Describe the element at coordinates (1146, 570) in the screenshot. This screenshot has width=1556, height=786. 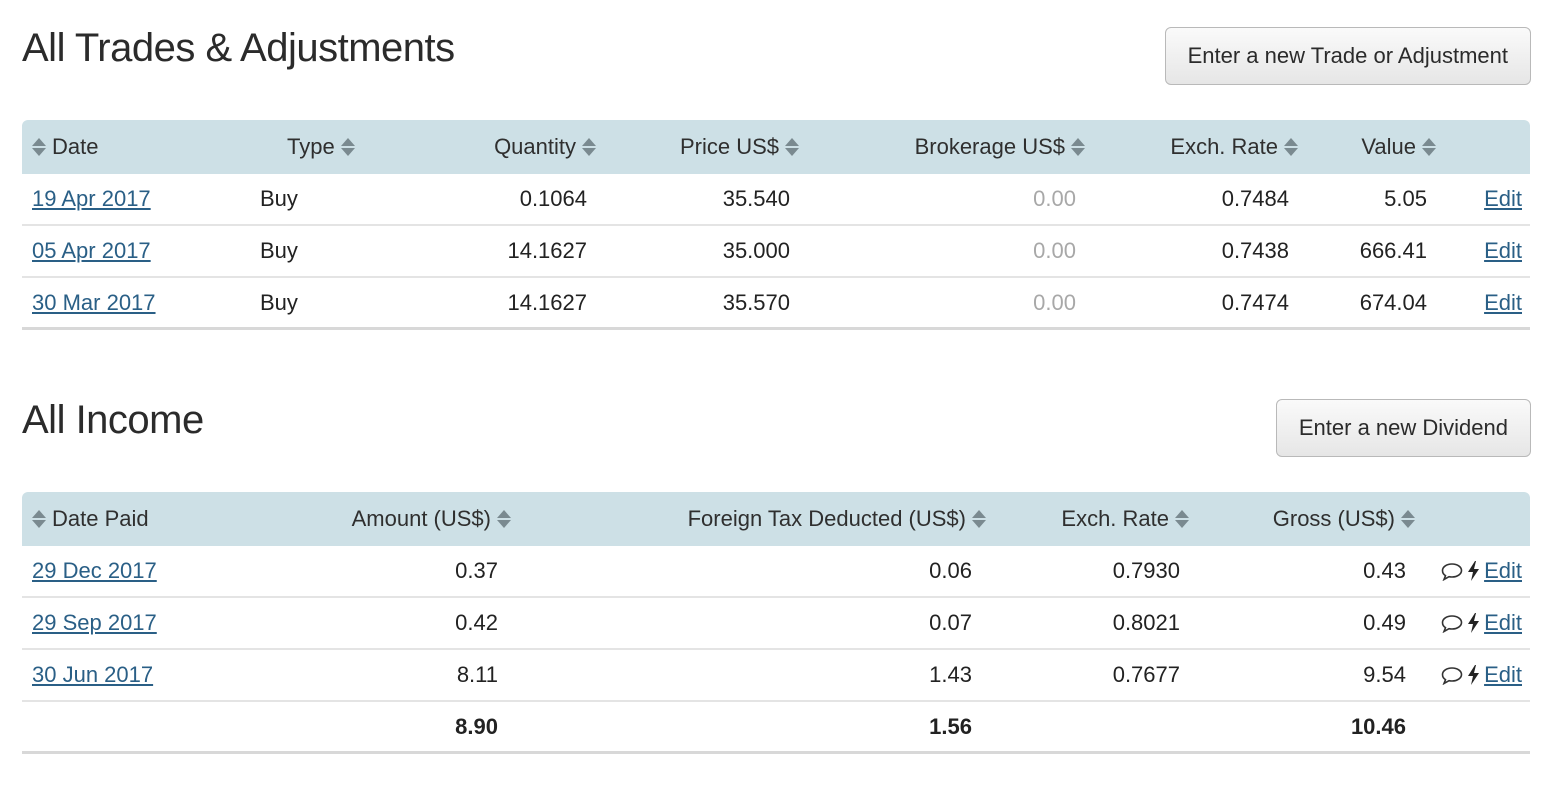
I see `income-exch-rate: 0.7930` at that location.